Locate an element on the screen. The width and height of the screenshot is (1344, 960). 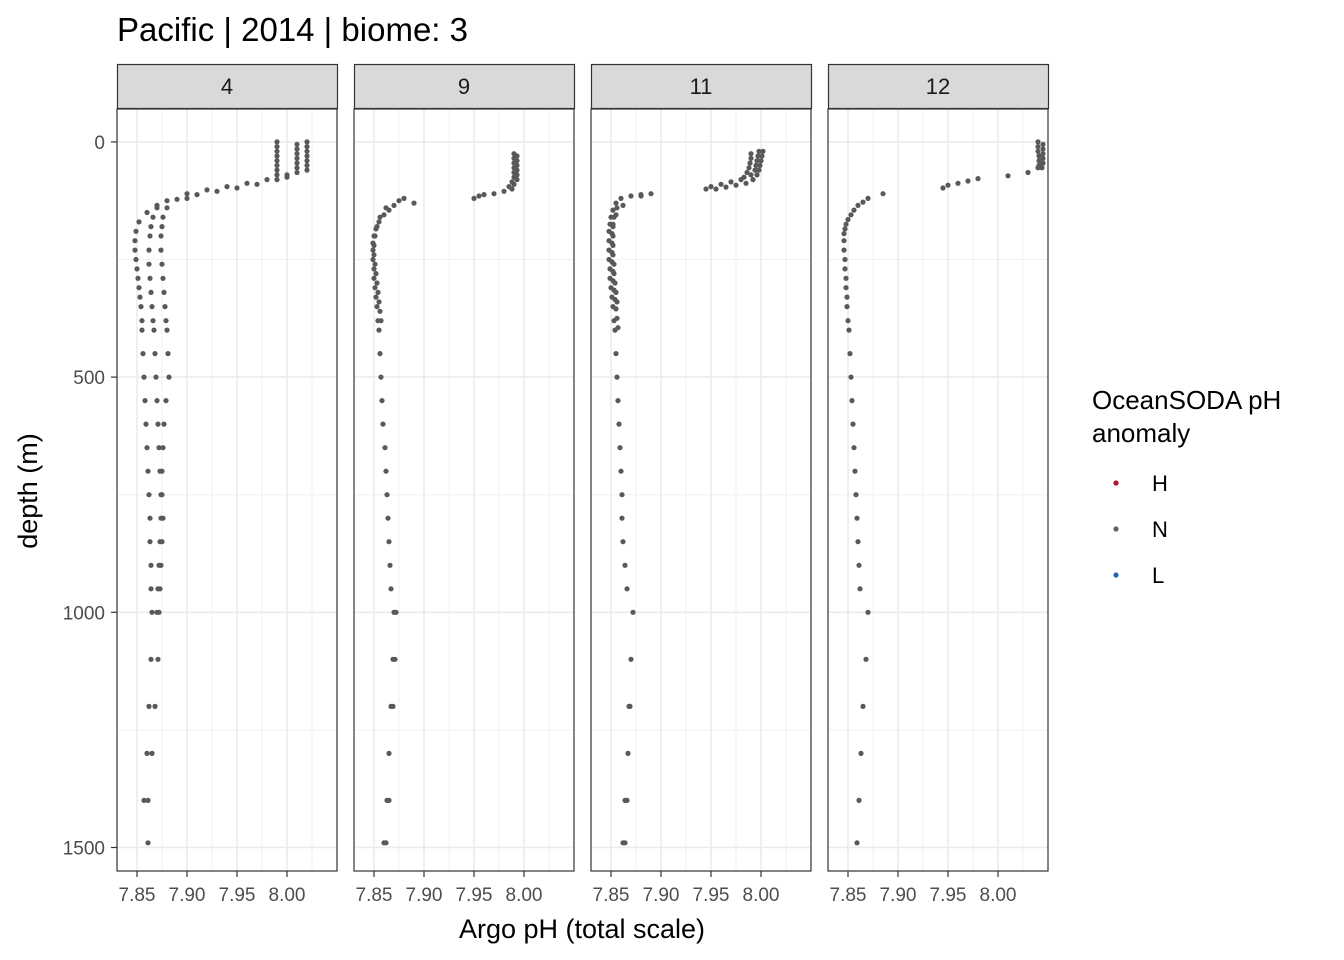
panel-background is located at coordinates (227, 490).